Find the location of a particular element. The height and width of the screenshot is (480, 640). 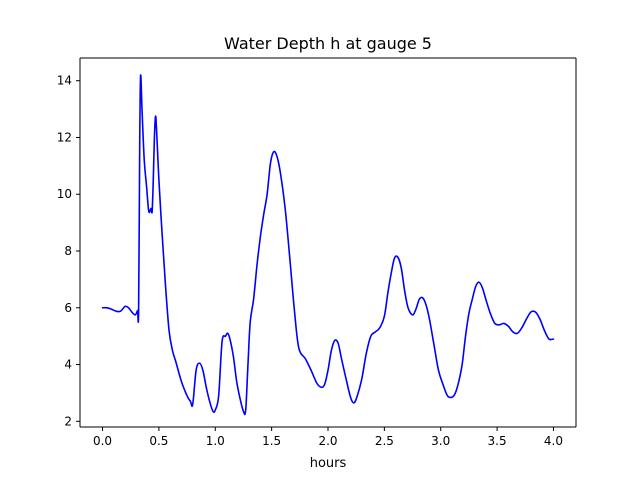

x-axis: 0.0 0.5 1.0 1.5 2.0 2.5 3.0 3.5 4.0 is located at coordinates (328, 437).